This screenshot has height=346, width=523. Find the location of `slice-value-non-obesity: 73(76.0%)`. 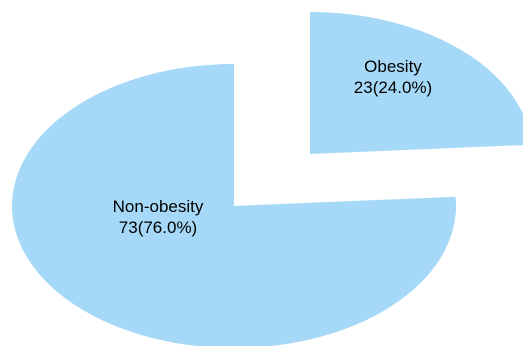

slice-value-non-obesity: 73(76.0%) is located at coordinates (158, 227).